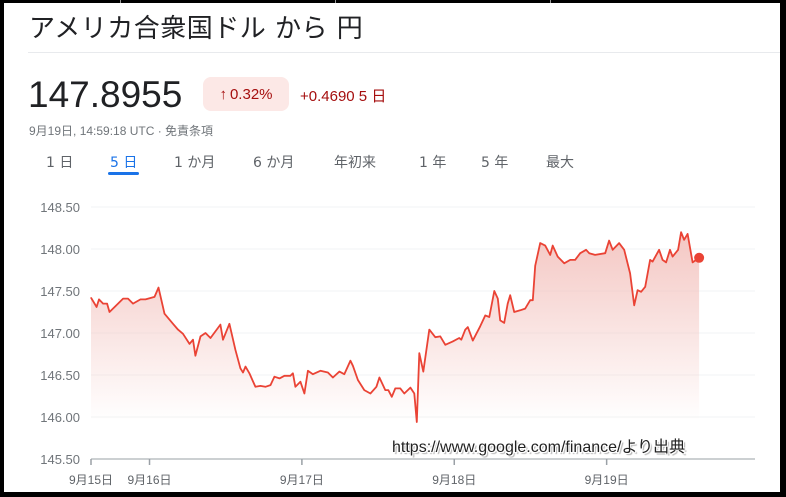 This screenshot has height=497, width=786. What do you see at coordinates (121, 131) in the screenshot?
I see `timestamp-disclaimer: 9月19日, 14:59:18 UTC · 免責条項` at bounding box center [121, 131].